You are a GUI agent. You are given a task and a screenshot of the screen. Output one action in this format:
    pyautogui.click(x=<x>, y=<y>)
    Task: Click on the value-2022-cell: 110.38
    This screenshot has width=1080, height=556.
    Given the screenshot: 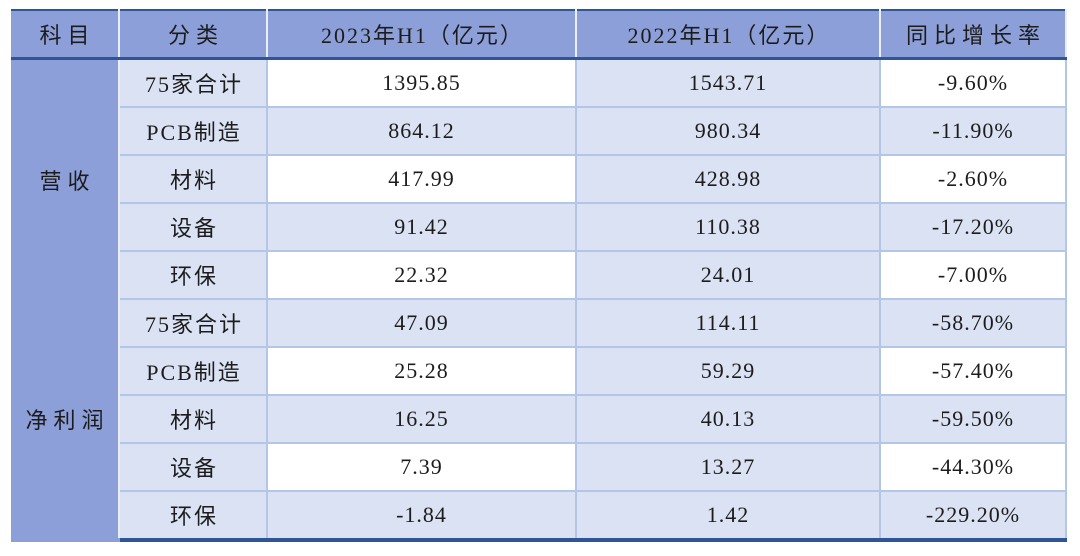 What is the action you would take?
    pyautogui.click(x=728, y=227)
    